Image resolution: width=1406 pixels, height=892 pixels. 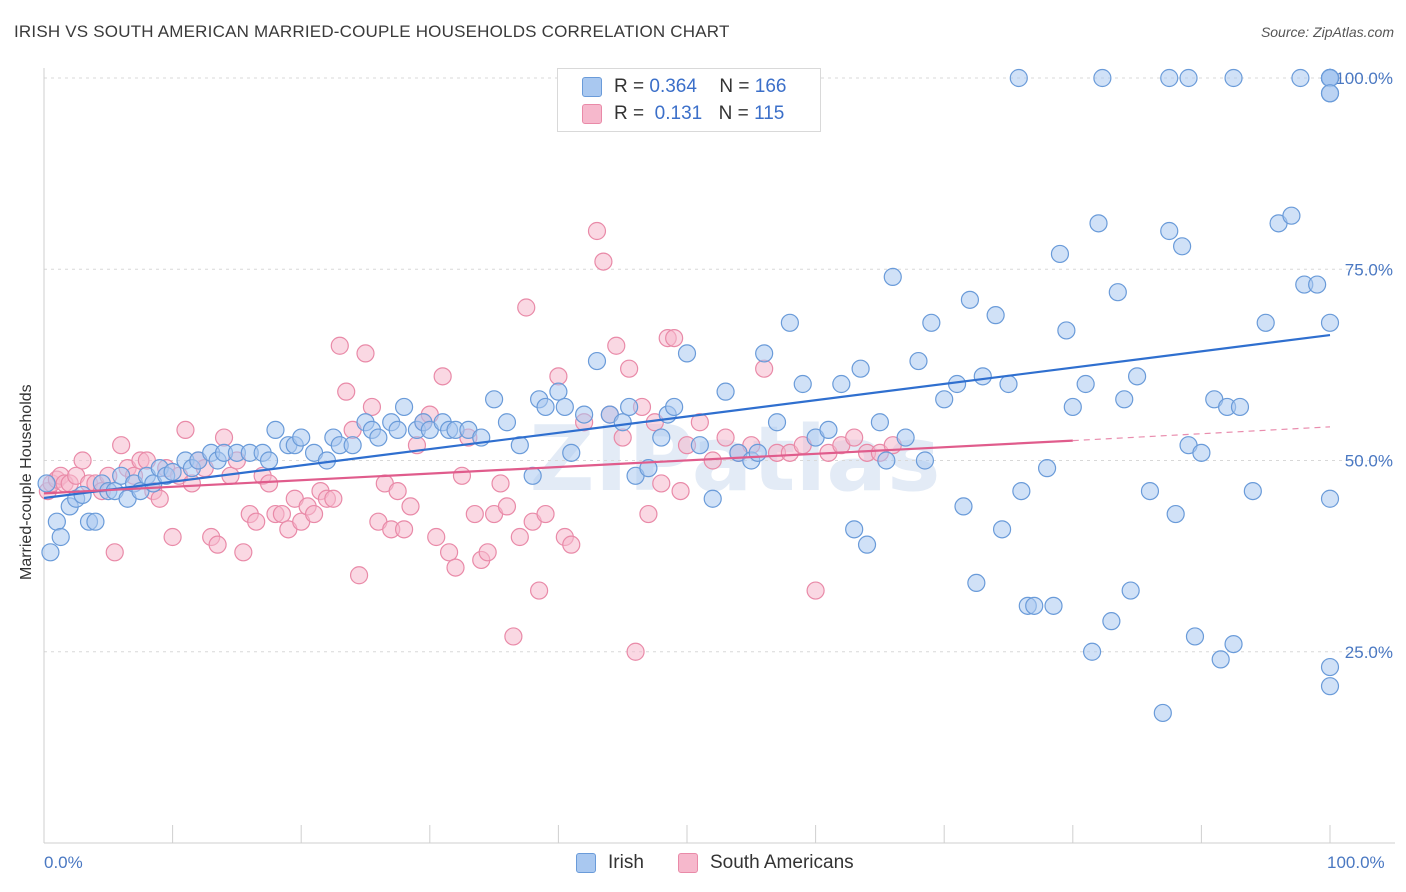 I want to click on series-legend-south-americans: South Americans, so click(x=766, y=863).